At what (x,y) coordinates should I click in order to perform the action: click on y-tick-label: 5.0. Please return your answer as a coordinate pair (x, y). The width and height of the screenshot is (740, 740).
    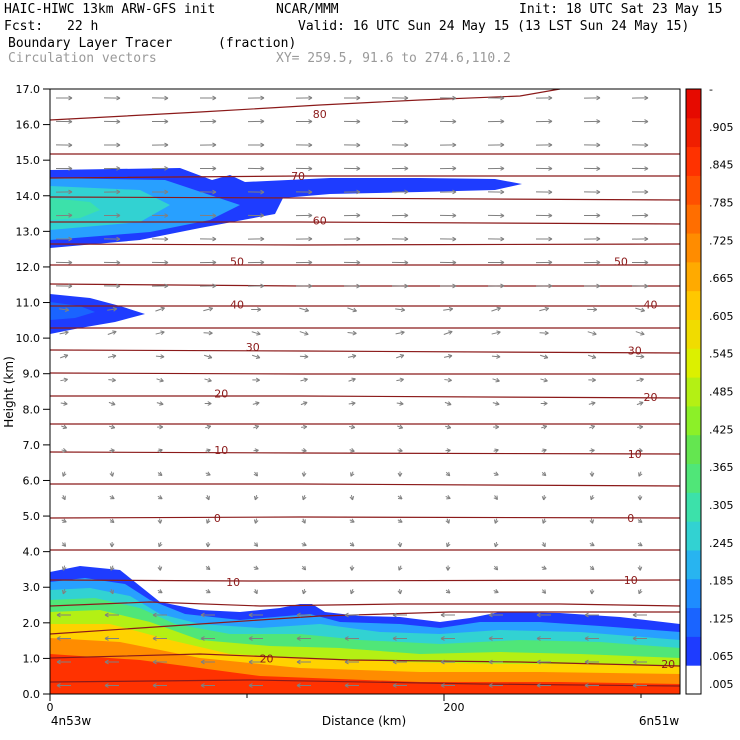
    Looking at the image, I should click on (32, 516).